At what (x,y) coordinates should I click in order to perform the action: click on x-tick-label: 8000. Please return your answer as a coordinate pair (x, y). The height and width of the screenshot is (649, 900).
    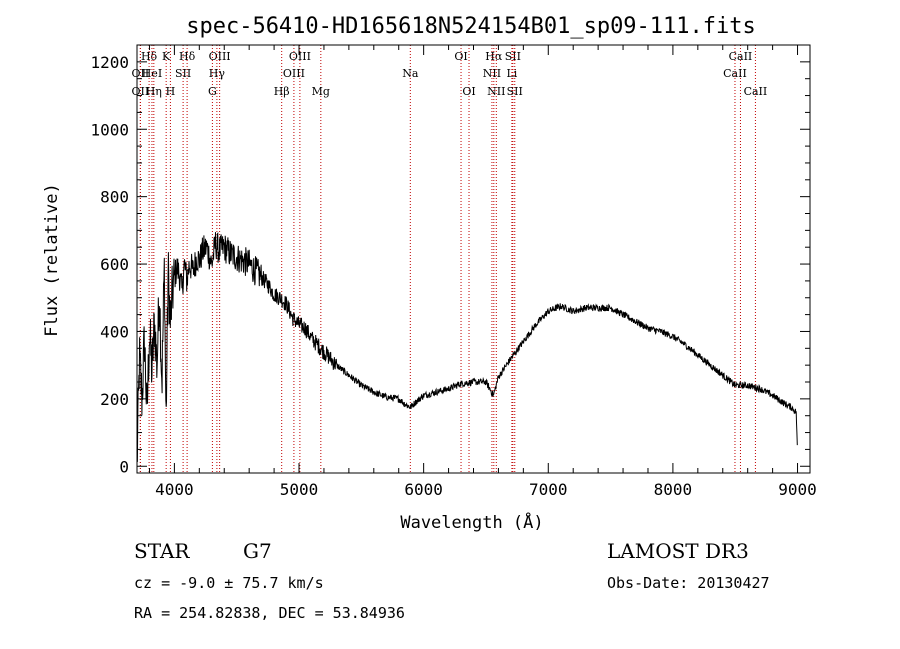
    Looking at the image, I should click on (673, 489).